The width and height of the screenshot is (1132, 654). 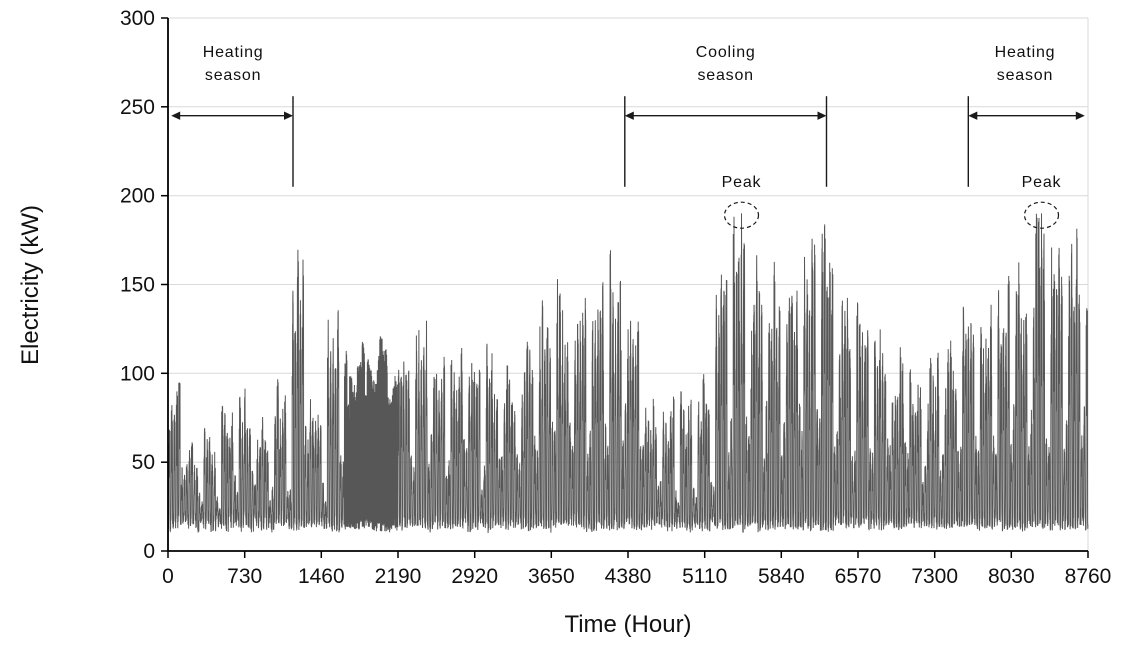 I want to click on x-tick-label: 7300, so click(x=934, y=576).